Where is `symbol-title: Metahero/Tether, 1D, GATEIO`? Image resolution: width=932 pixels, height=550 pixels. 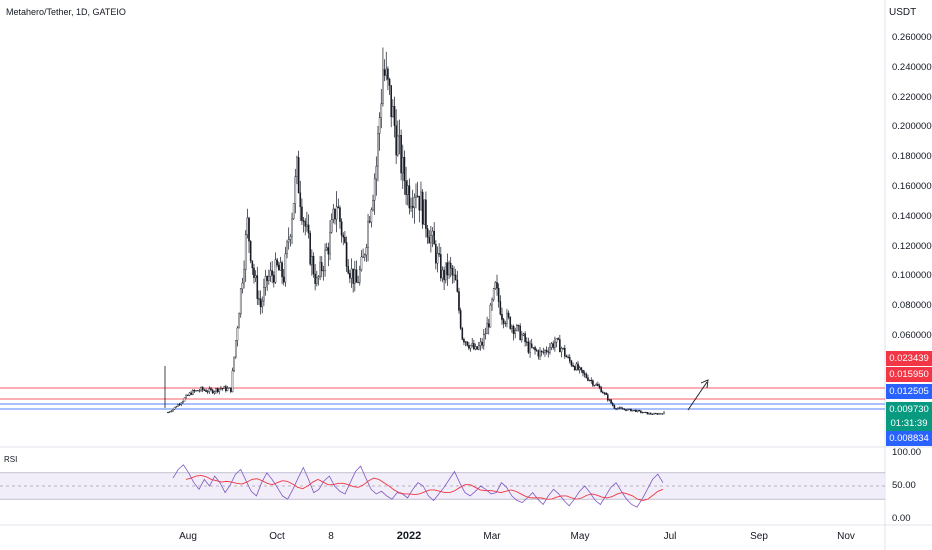 symbol-title: Metahero/Tether, 1D, GATEIO is located at coordinates (66, 12).